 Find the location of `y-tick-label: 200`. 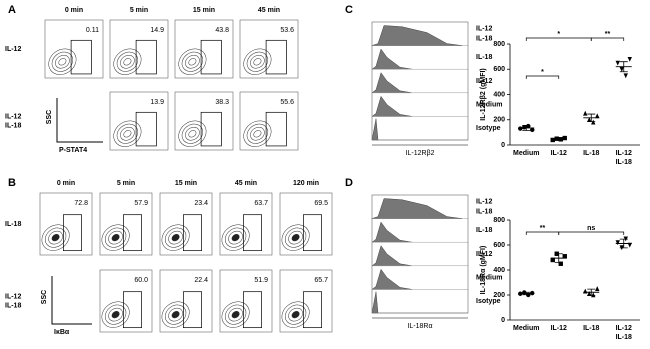

y-tick-label: 200 is located at coordinates (499, 295).